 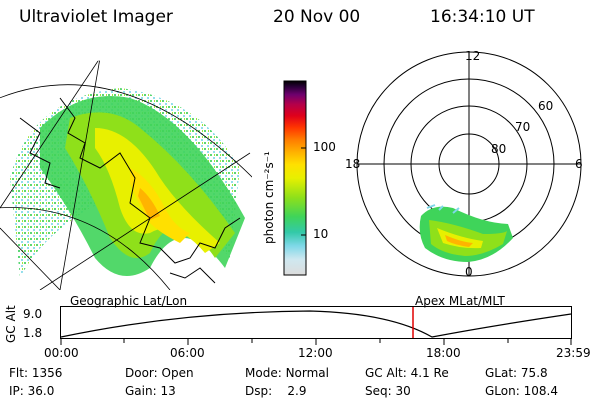 What do you see at coordinates (33, 314) in the screenshot?
I see `timeline-ytick-9: 9.0` at bounding box center [33, 314].